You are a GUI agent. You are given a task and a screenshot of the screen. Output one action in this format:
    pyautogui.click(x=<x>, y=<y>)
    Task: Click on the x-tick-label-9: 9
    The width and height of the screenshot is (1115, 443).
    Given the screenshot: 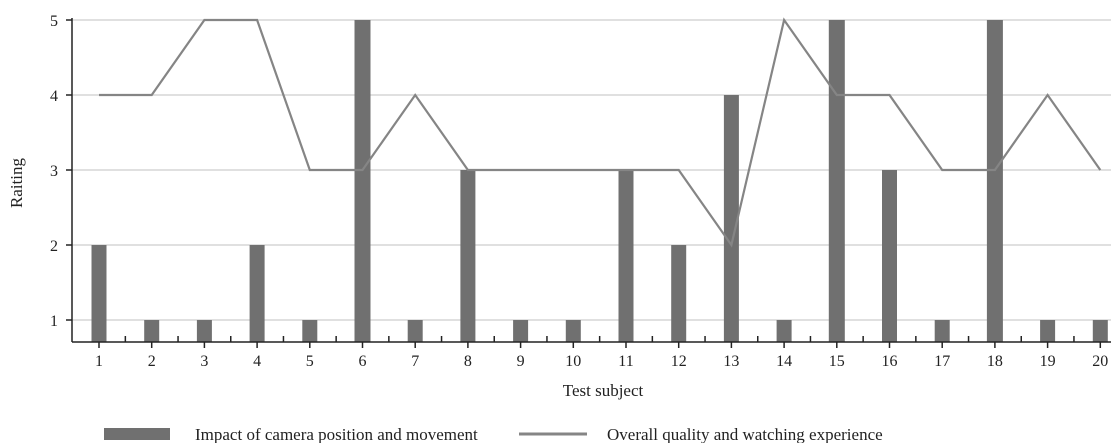 What is the action you would take?
    pyautogui.click(x=521, y=361)
    